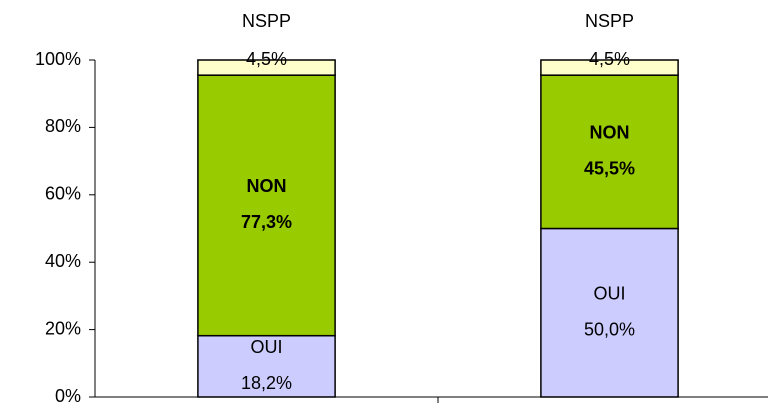  What do you see at coordinates (609, 169) in the screenshot?
I see `value-label: 45,5%` at bounding box center [609, 169].